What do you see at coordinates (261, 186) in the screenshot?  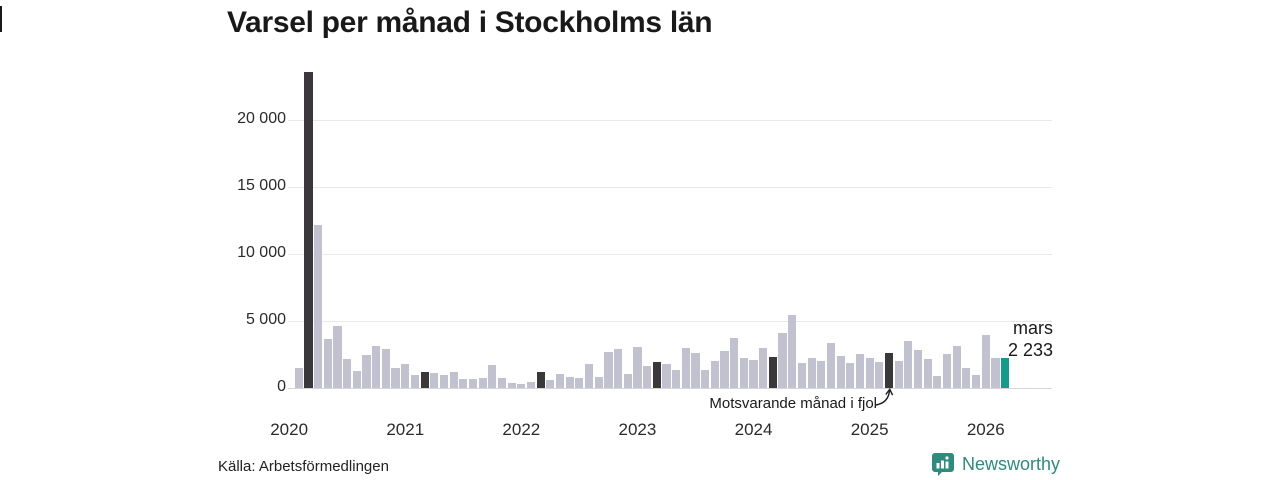 I see `y-axis-tick-label: 15 000` at bounding box center [261, 186].